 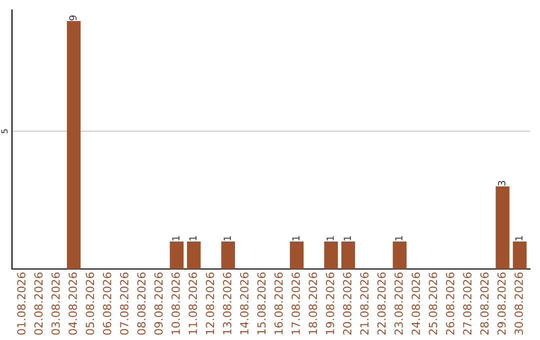 I want to click on x-tick-label: 30.08.2026, so click(x=518, y=303).